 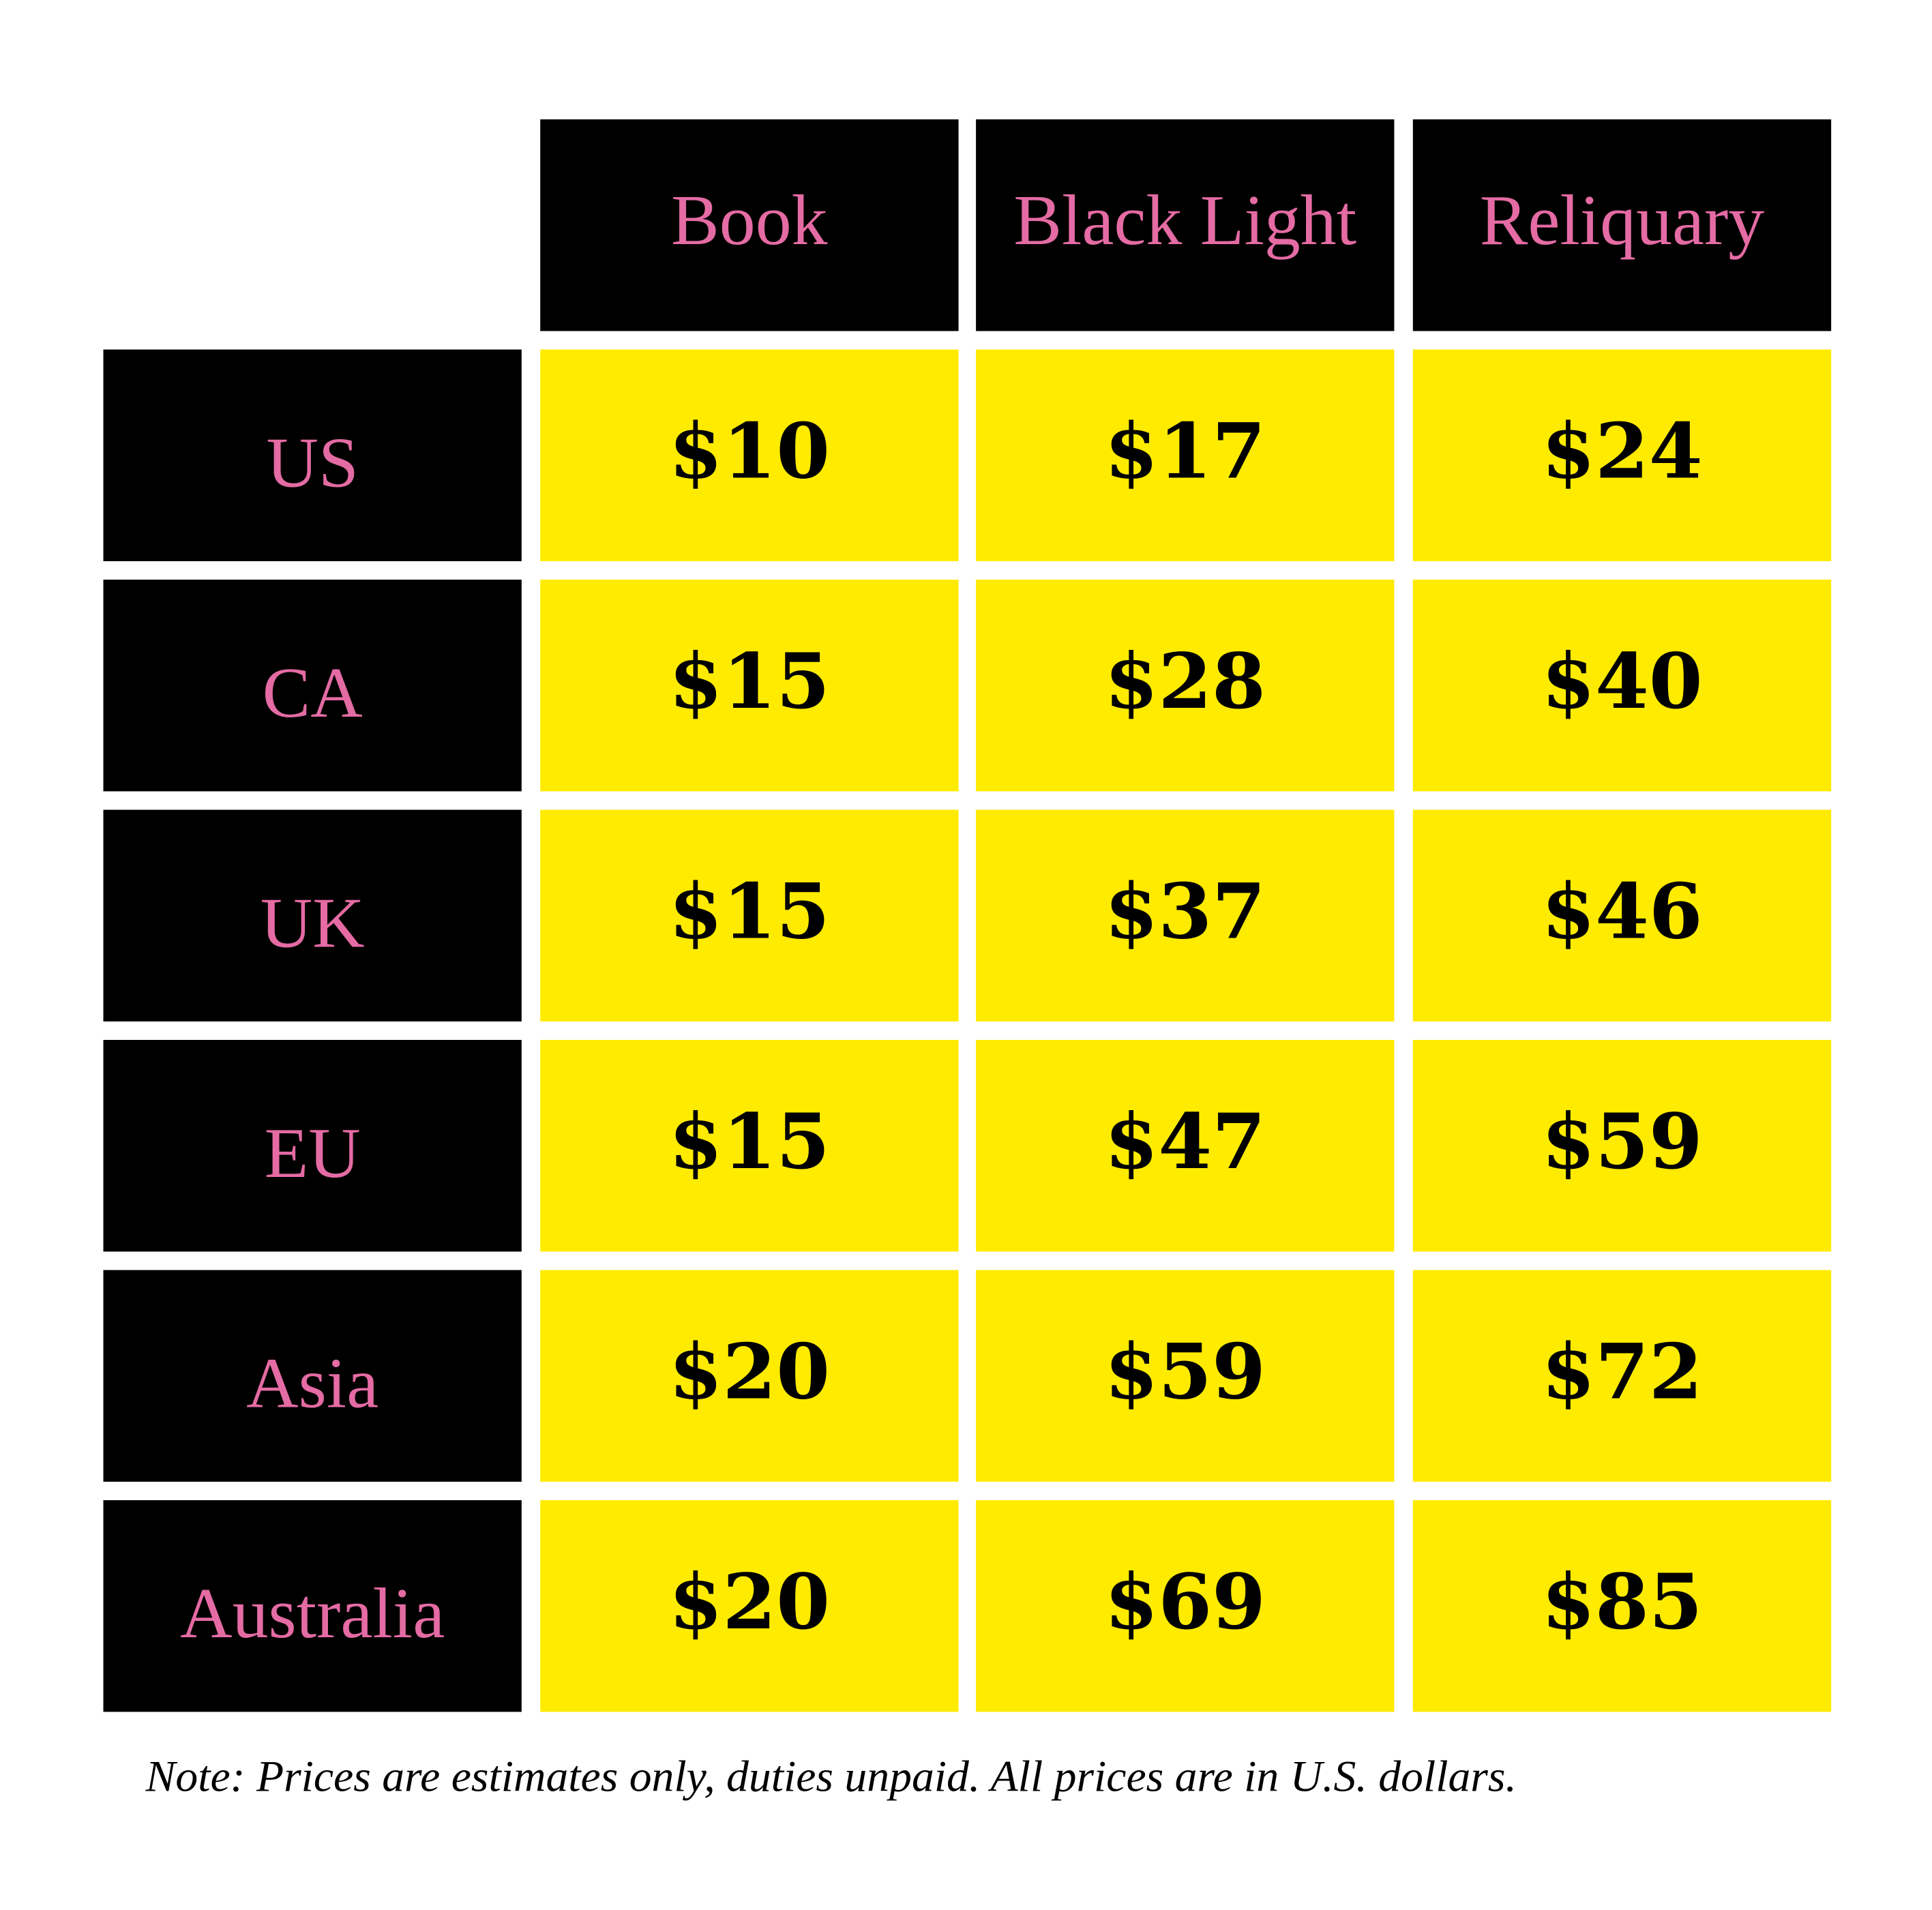 What do you see at coordinates (312, 1612) in the screenshot?
I see `row-label: Australia` at bounding box center [312, 1612].